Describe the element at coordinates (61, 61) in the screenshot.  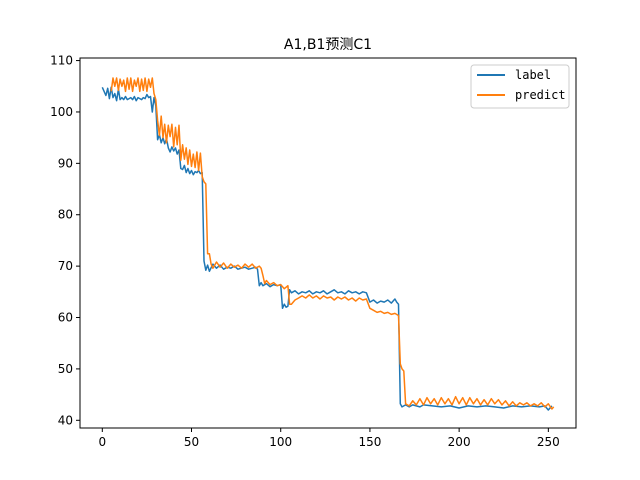
I see `y-tick-label: 110` at that location.